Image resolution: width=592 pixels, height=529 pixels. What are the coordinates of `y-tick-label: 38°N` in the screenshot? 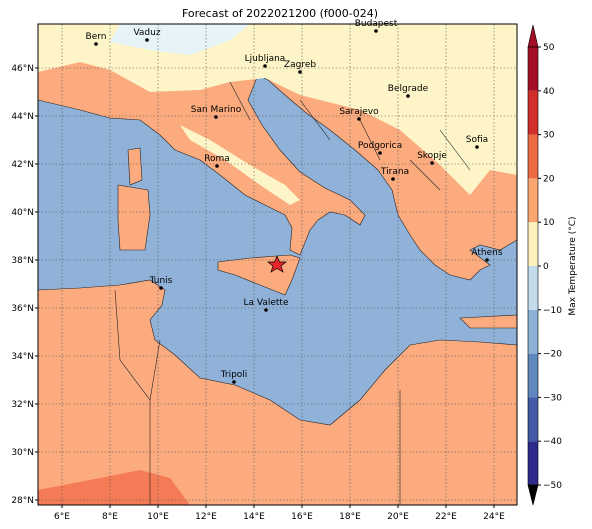 It's located at (22, 261).